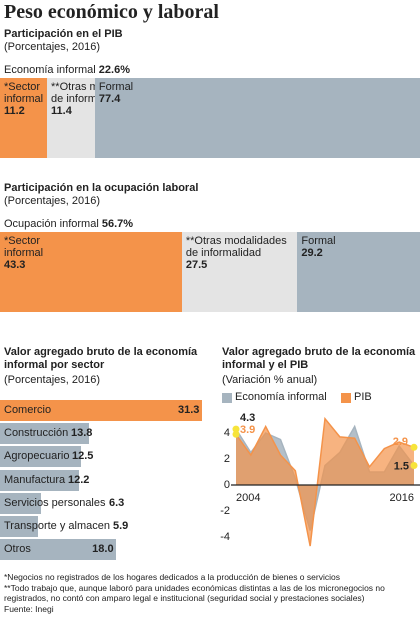 Image resolution: width=420 pixels, height=620 pixels. Describe the element at coordinates (36, 433) in the screenshot. I see `bar-label: Construcción` at that location.